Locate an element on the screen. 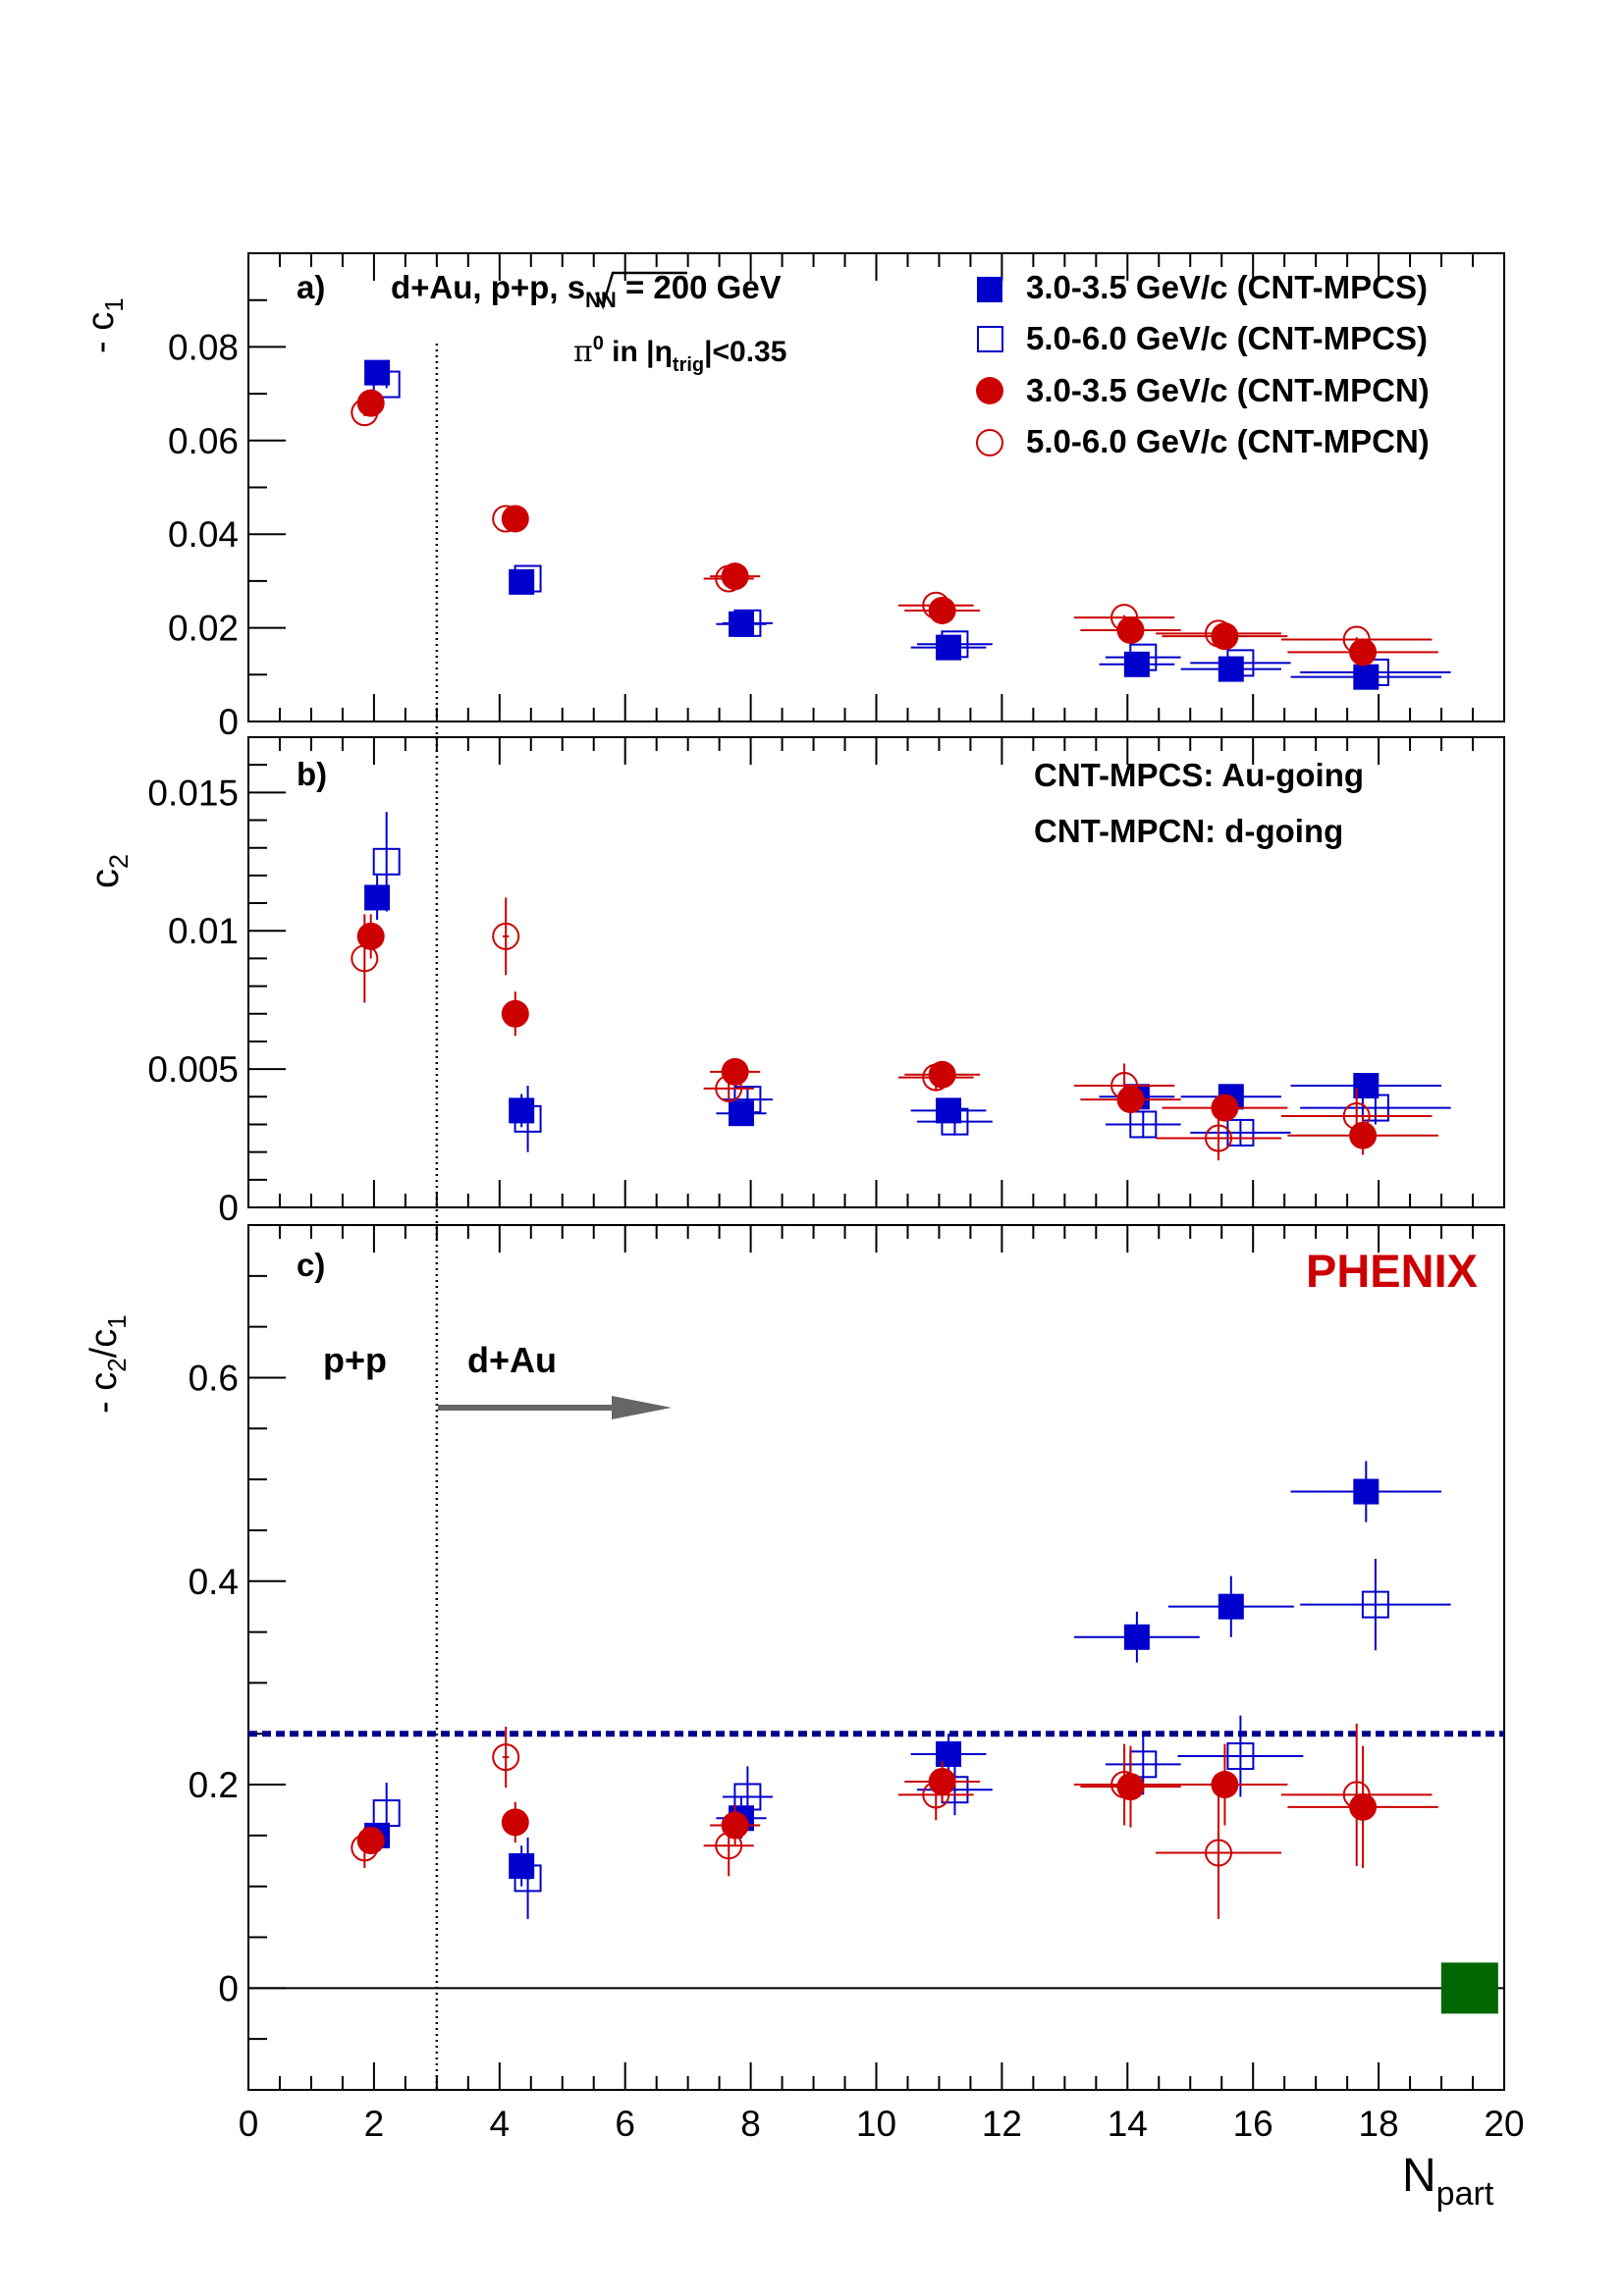 The image size is (1623, 2296). series-square-filled is located at coordinates (903, 1002).